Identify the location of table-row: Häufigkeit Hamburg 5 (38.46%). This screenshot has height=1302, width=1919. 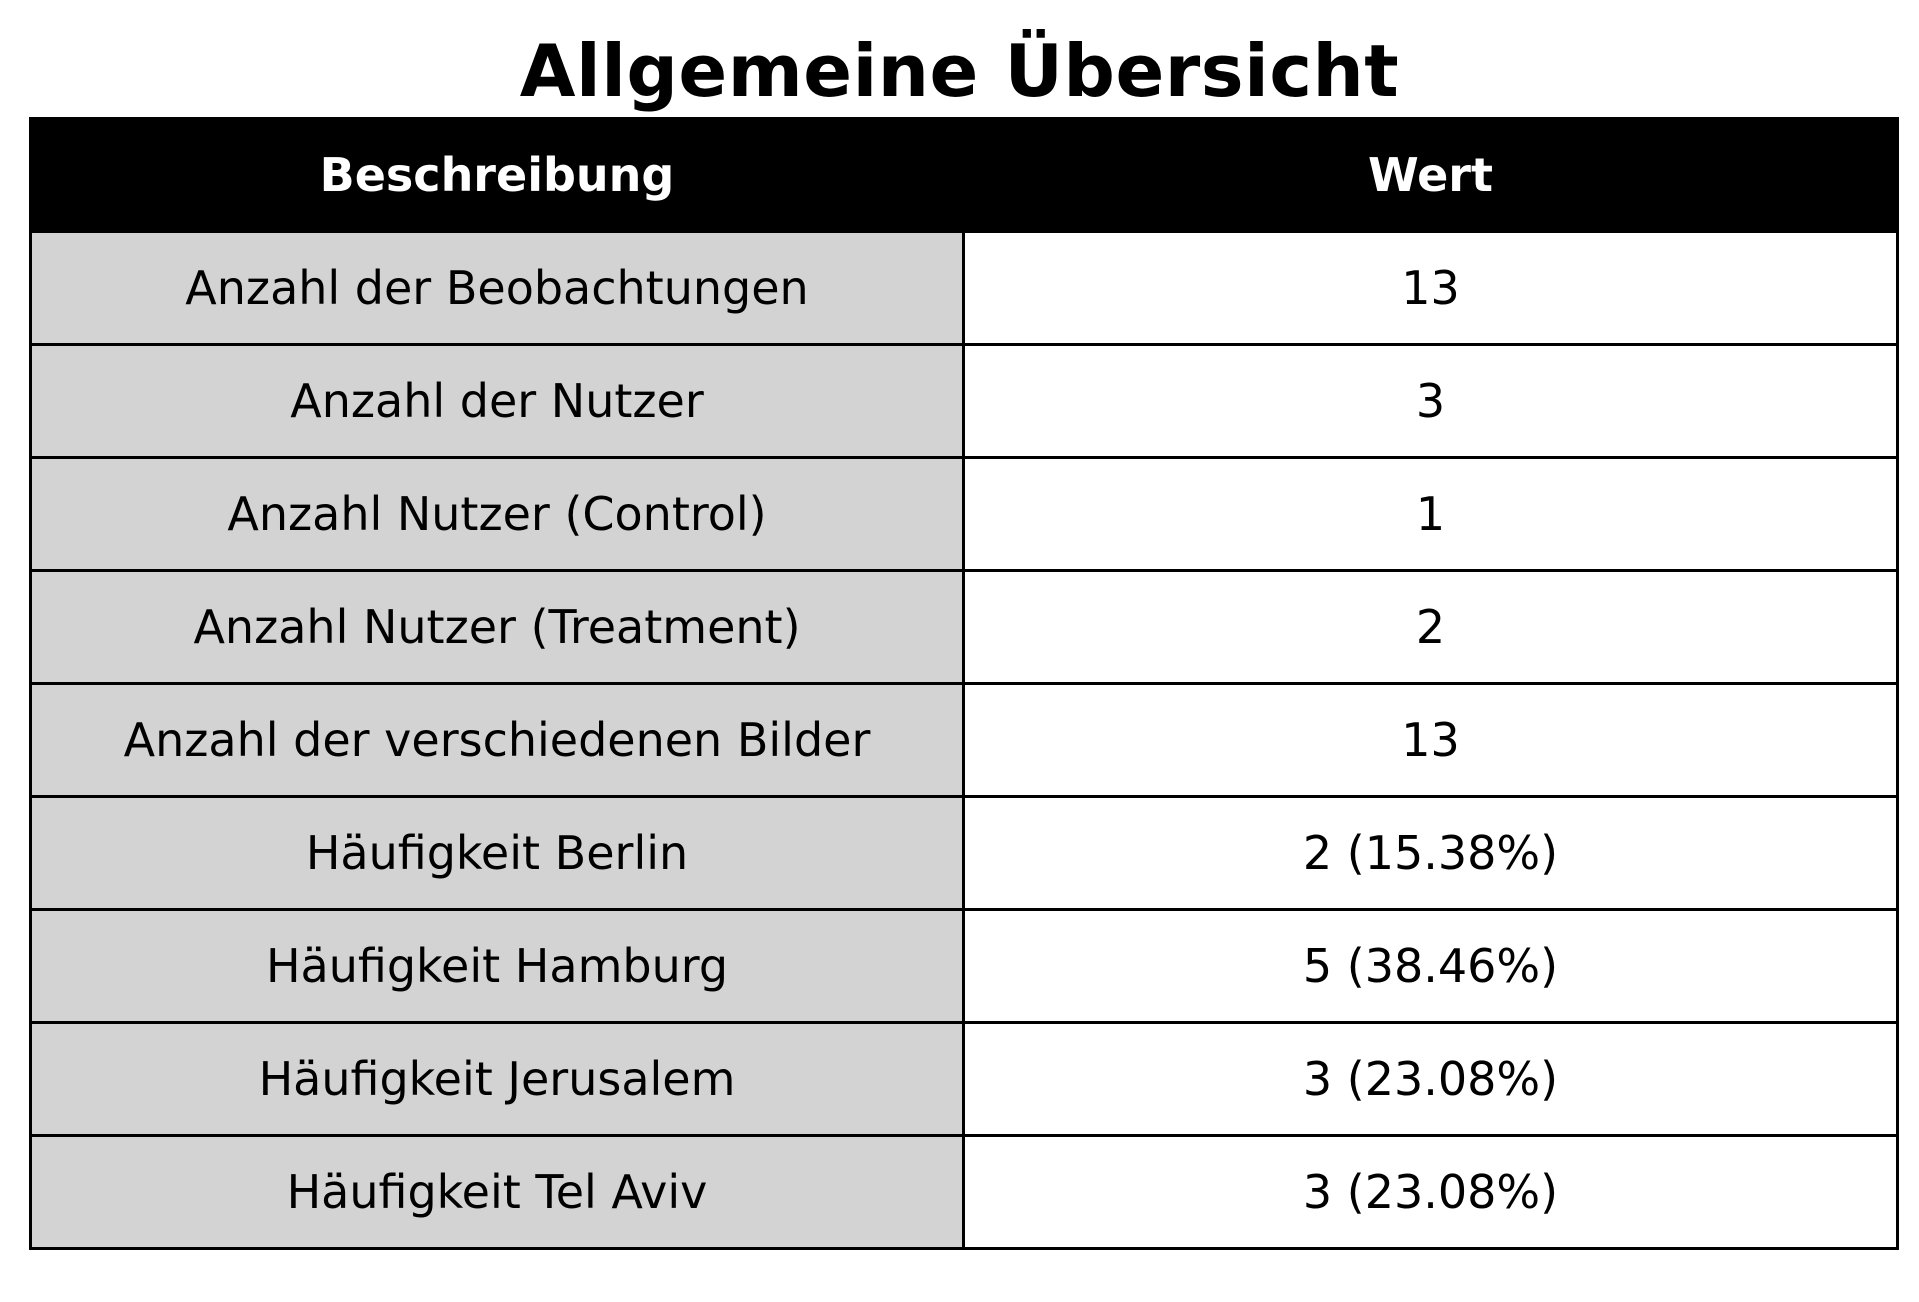
(964, 966).